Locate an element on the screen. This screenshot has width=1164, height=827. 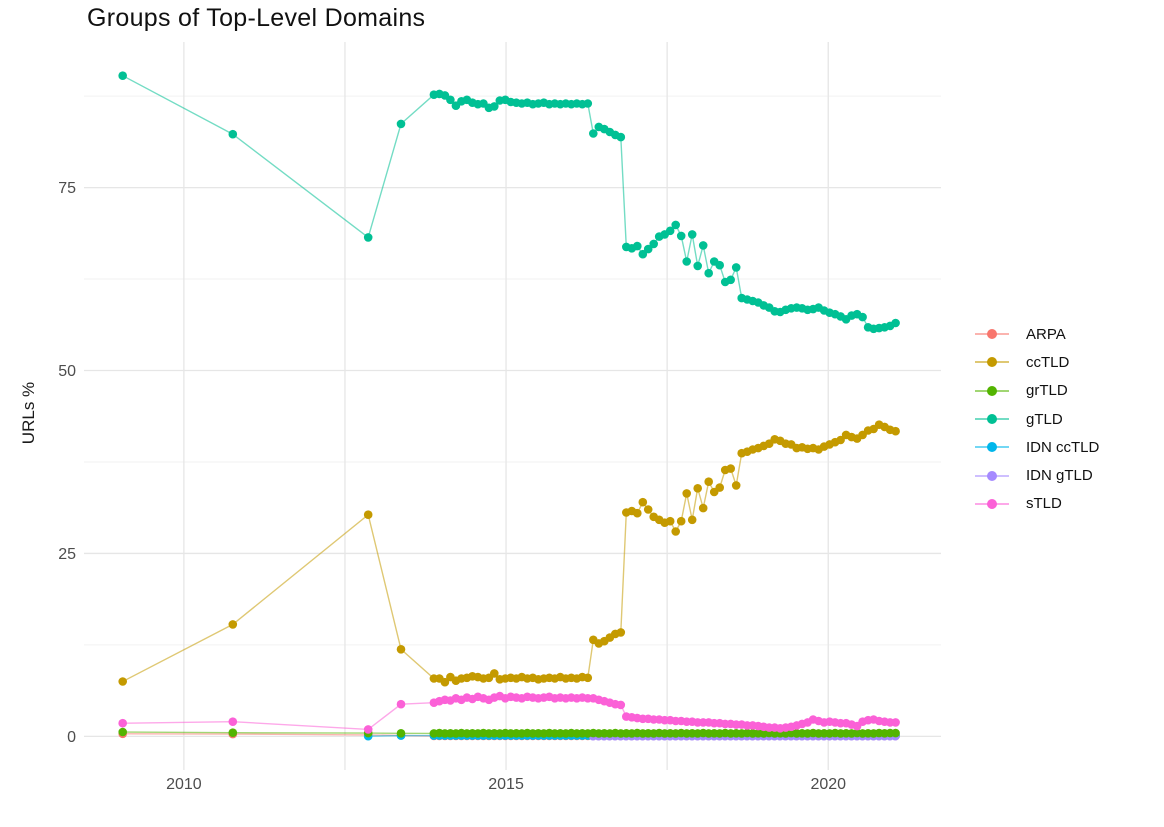
y-tick-label: 75 is located at coordinates (67, 188).